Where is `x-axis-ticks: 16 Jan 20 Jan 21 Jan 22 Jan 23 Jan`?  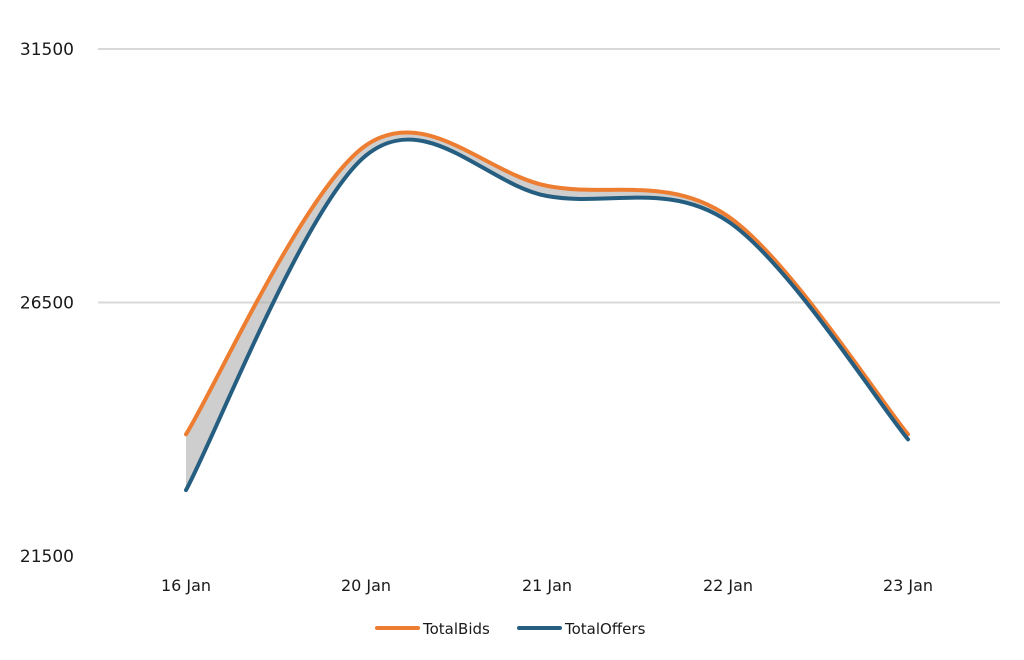 x-axis-ticks: 16 Jan 20 Jan 21 Jan 22 Jan 23 Jan is located at coordinates (547, 585).